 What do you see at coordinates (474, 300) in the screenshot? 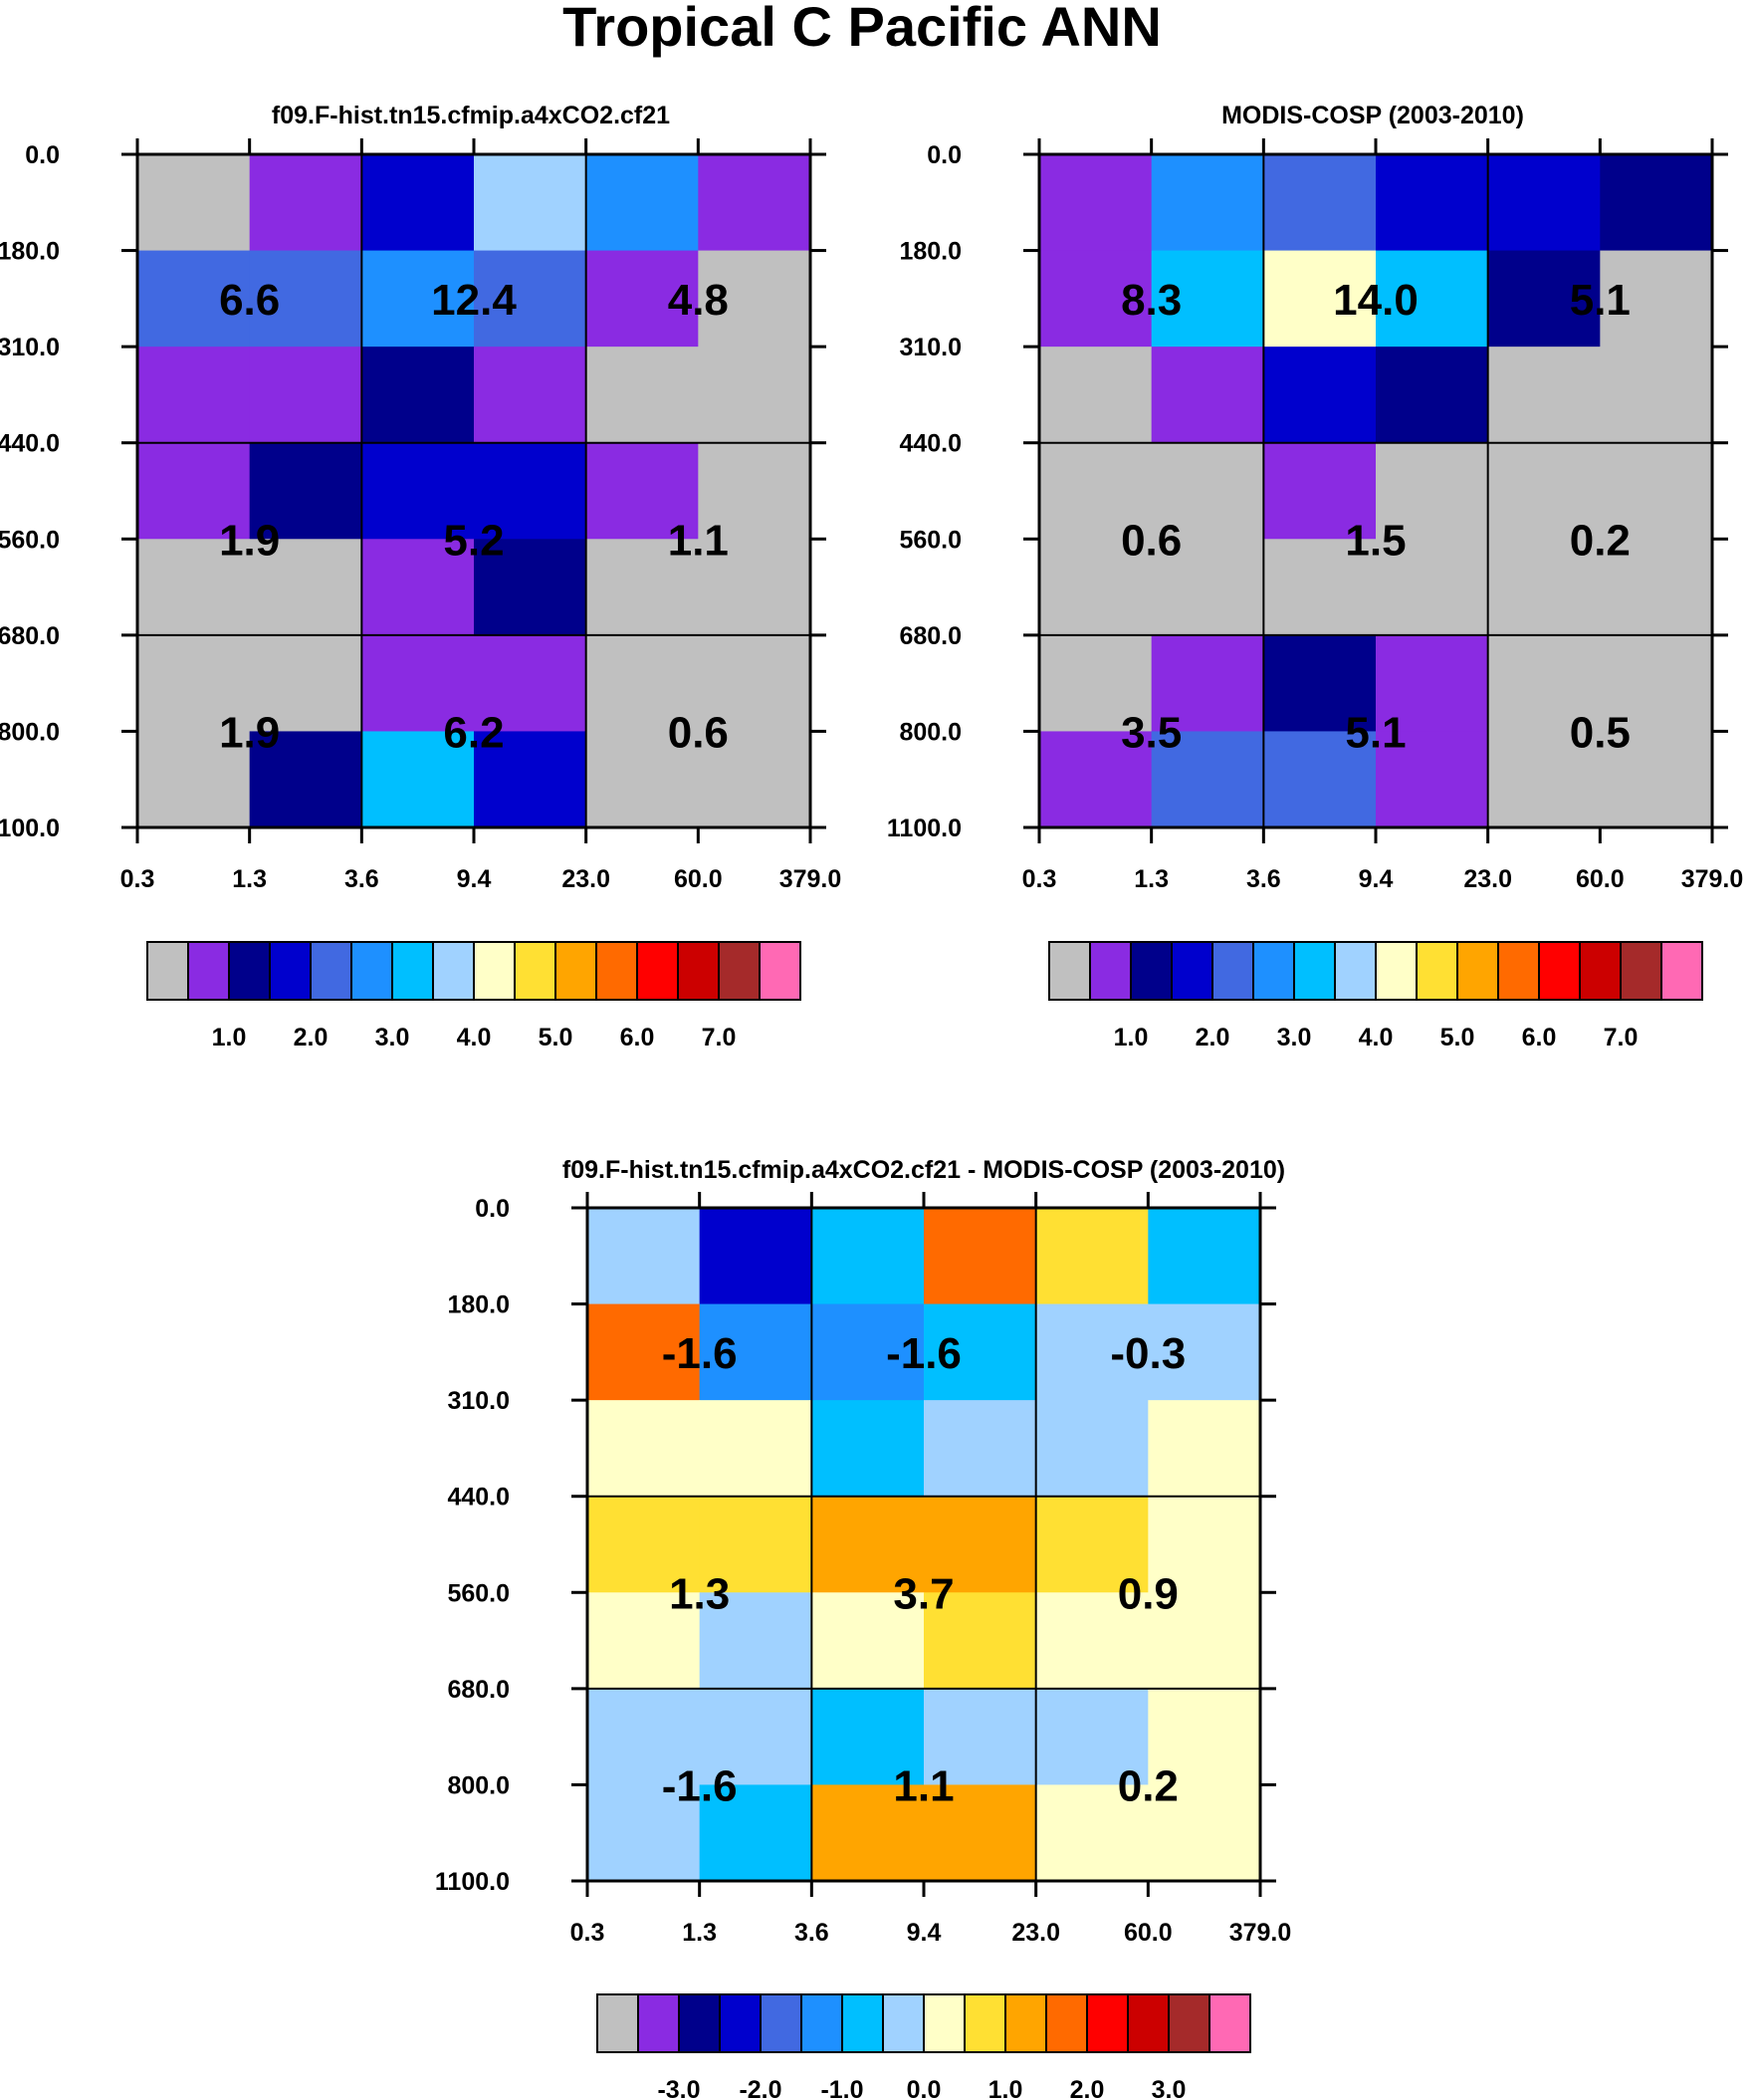
I see `block-value-label: 12.4` at bounding box center [474, 300].